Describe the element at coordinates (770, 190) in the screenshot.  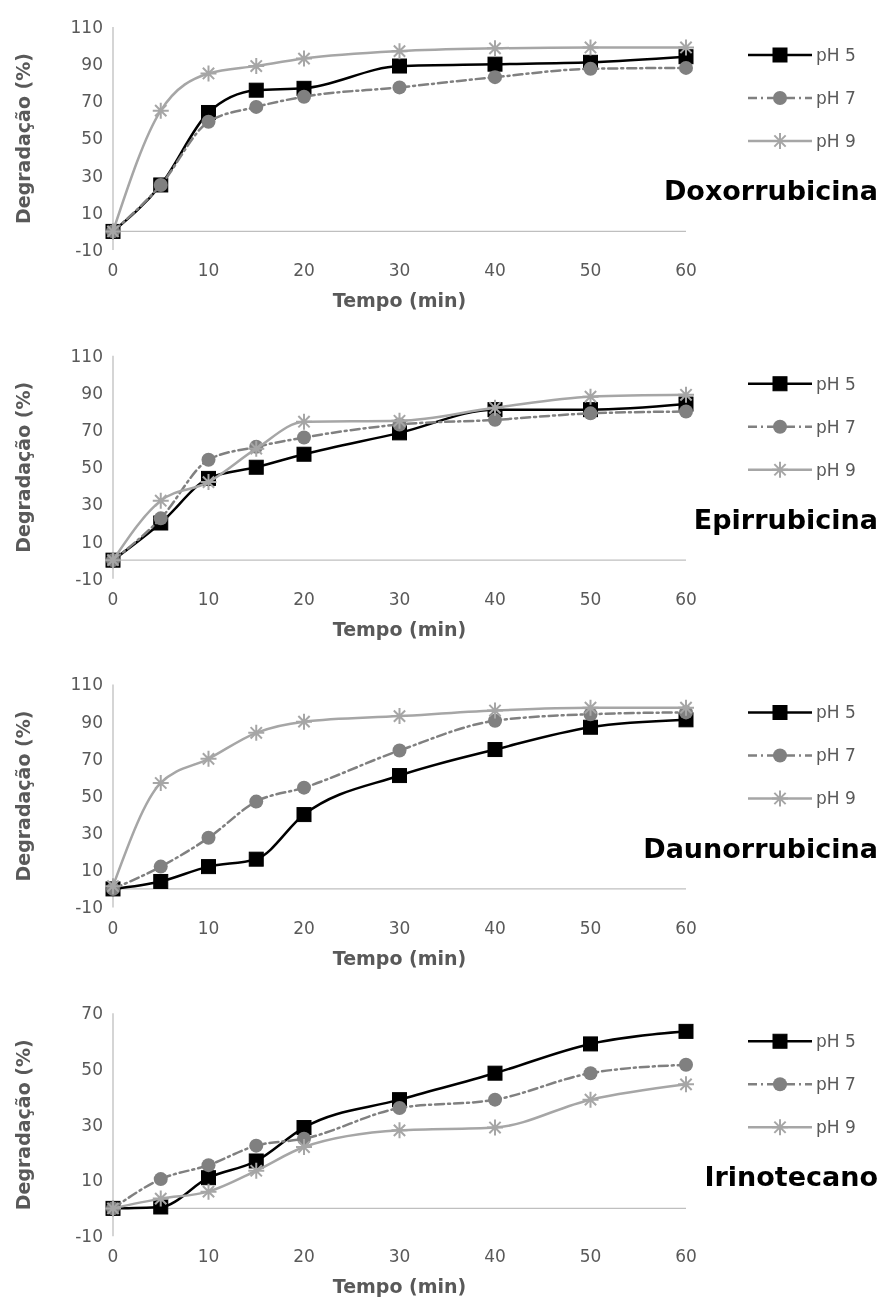
I see `text: Doxorrubicina` at that location.